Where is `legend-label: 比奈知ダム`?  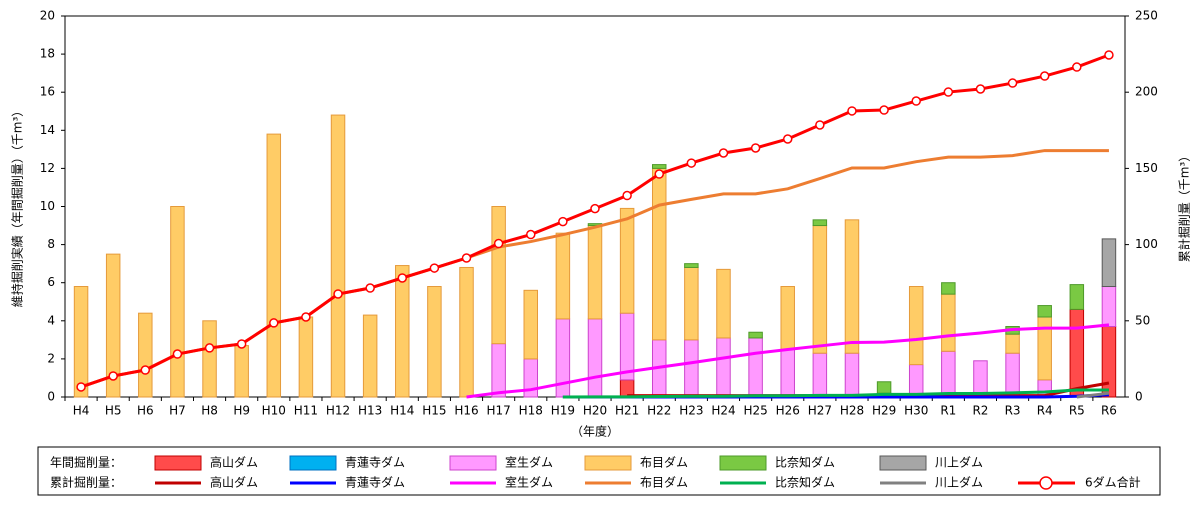 legend-label: 比奈知ダム is located at coordinates (805, 482).